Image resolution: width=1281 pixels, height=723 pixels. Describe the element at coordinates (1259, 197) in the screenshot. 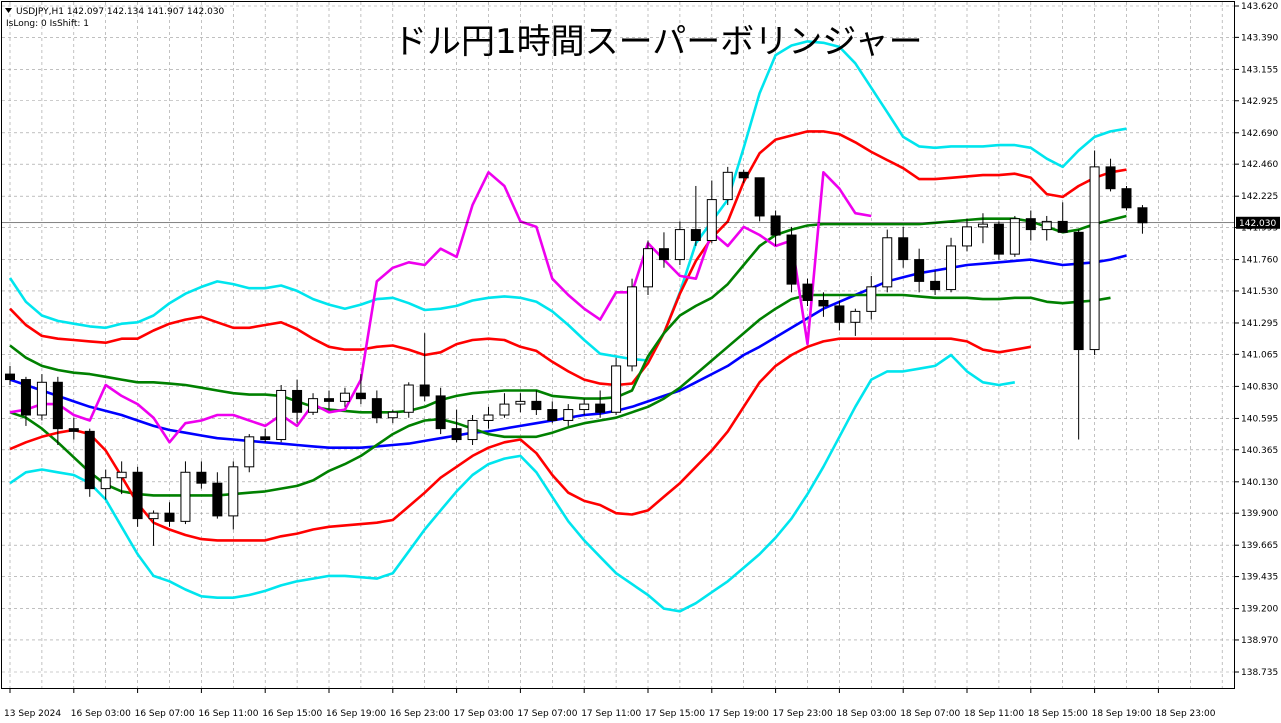

I see `price-tick-label: 142.225` at that location.